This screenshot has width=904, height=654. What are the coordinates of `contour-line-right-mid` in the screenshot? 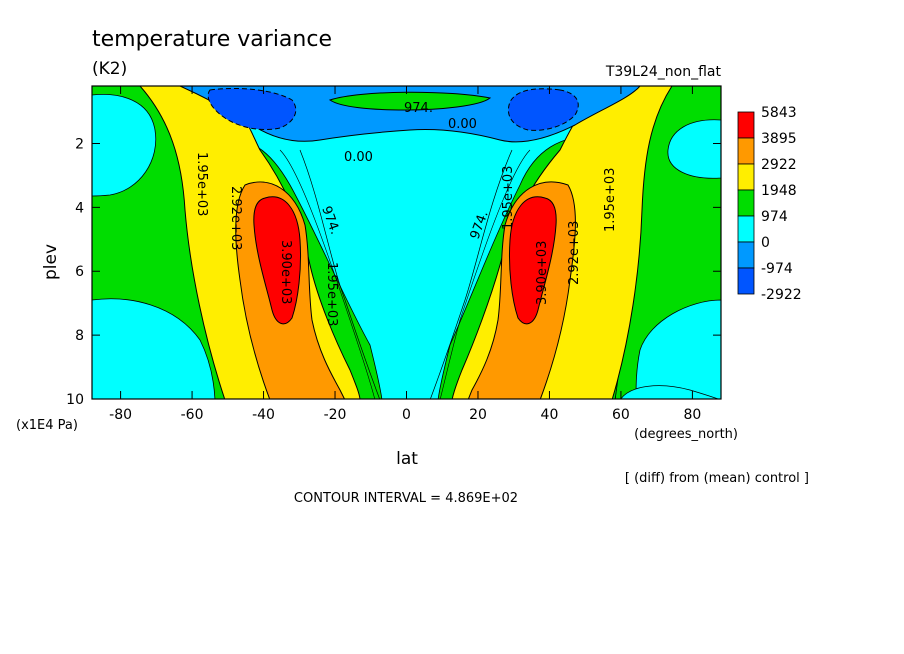 It's located at (485, 274).